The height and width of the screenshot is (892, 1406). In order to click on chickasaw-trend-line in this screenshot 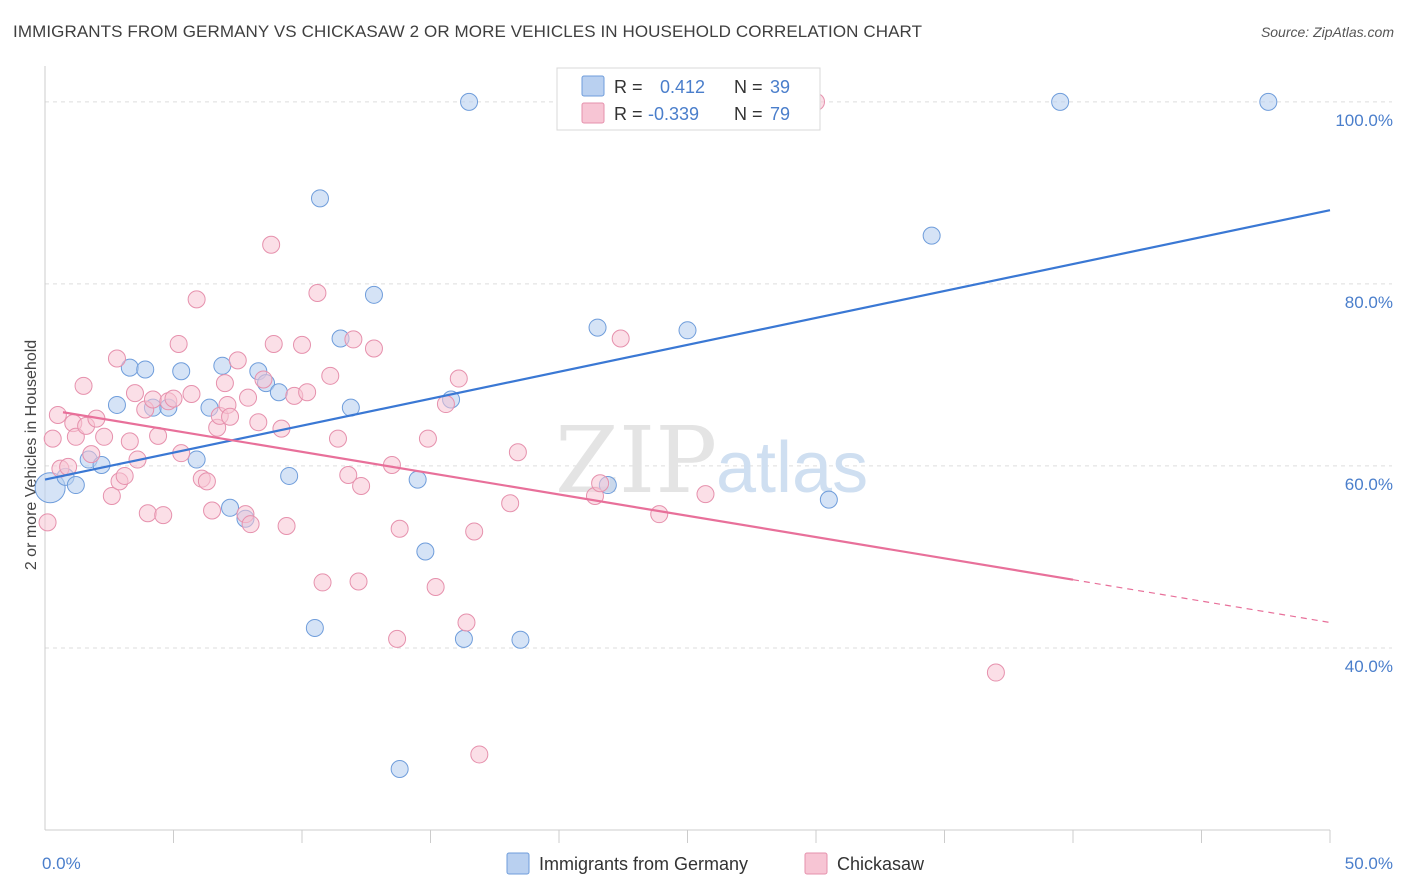, I will do `click(568, 496)`.